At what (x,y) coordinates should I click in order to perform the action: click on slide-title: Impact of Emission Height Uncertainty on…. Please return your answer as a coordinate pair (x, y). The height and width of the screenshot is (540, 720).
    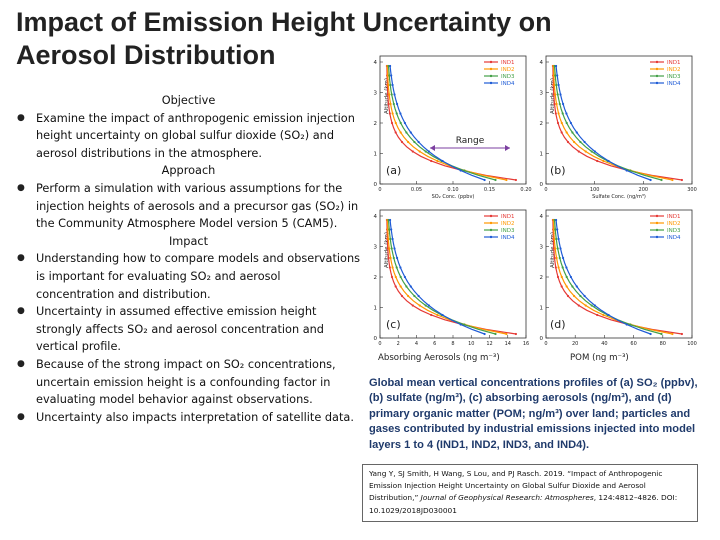
    Looking at the image, I should click on (346, 39).